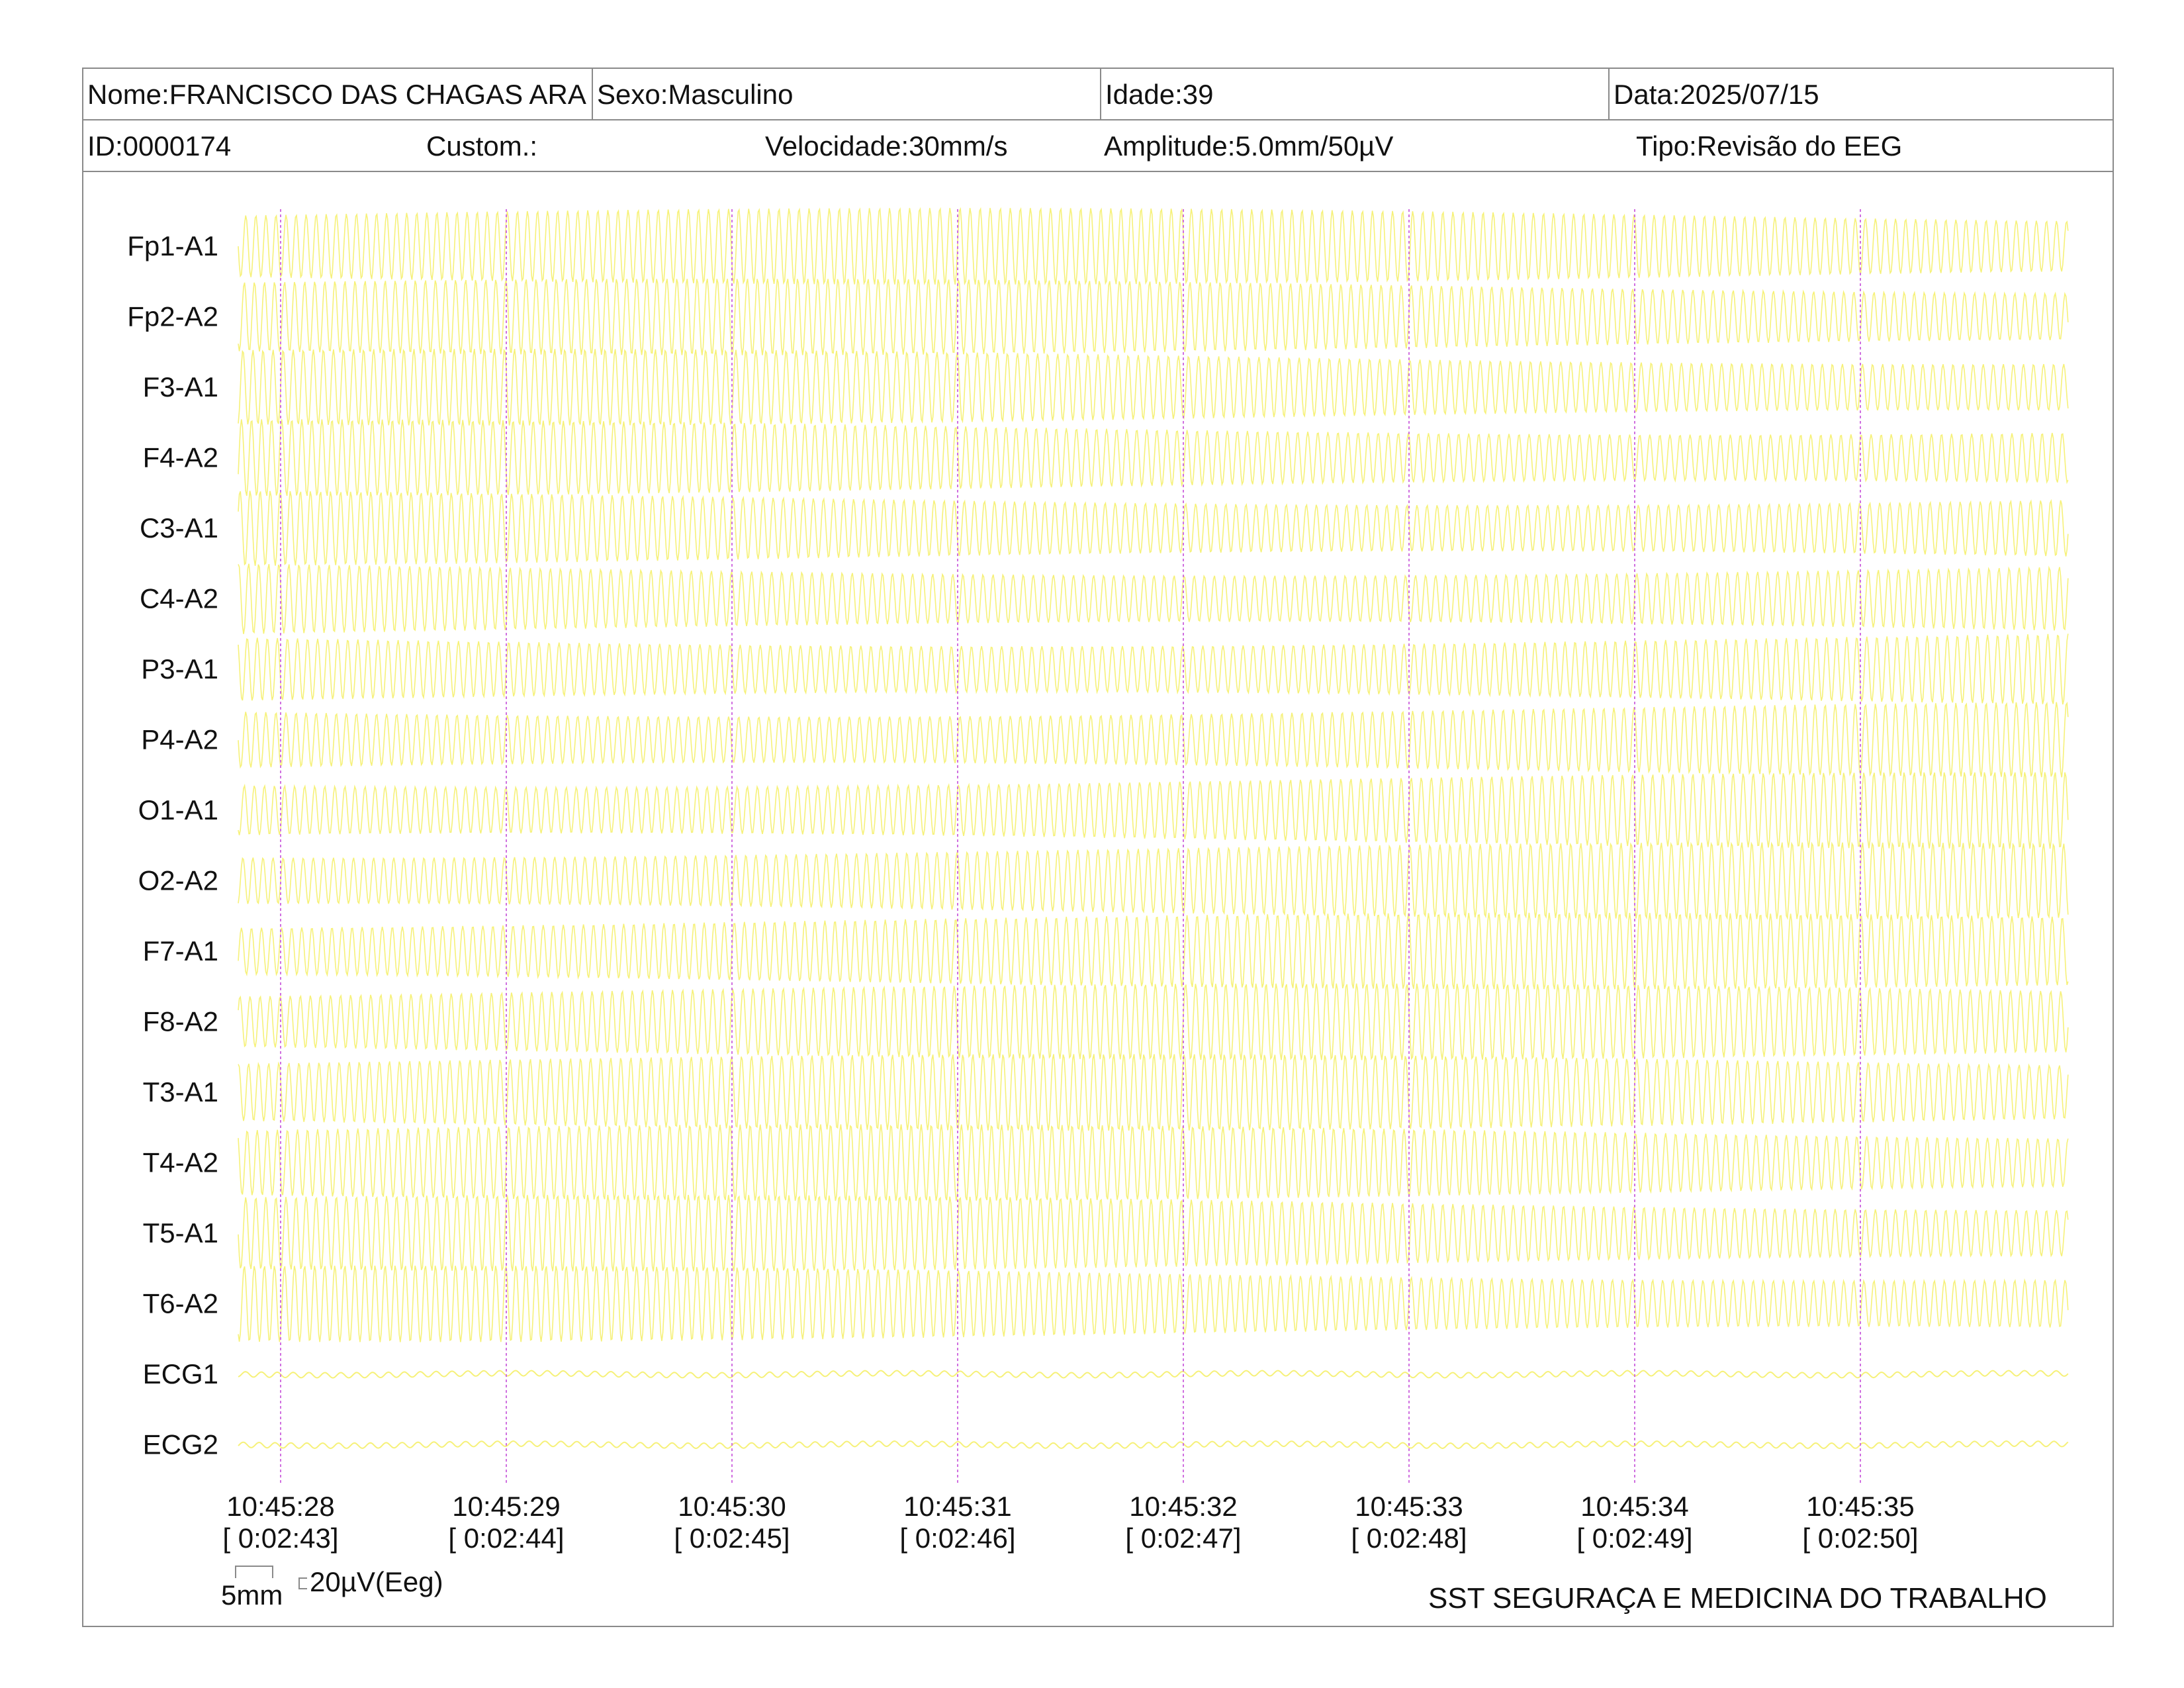 This screenshot has height=1688, width=2184. What do you see at coordinates (179, 527) in the screenshot?
I see `lead-label-c3-a1: C3-A1` at bounding box center [179, 527].